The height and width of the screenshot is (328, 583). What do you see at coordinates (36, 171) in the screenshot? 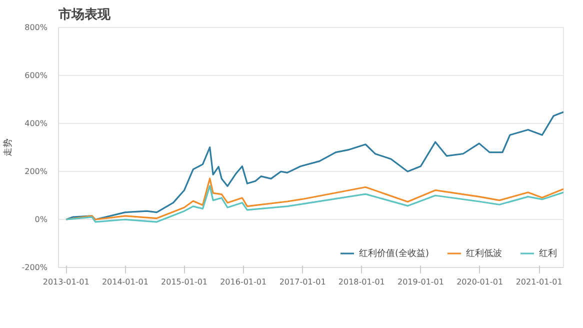
I see `y-tick-label: 200%` at bounding box center [36, 171].